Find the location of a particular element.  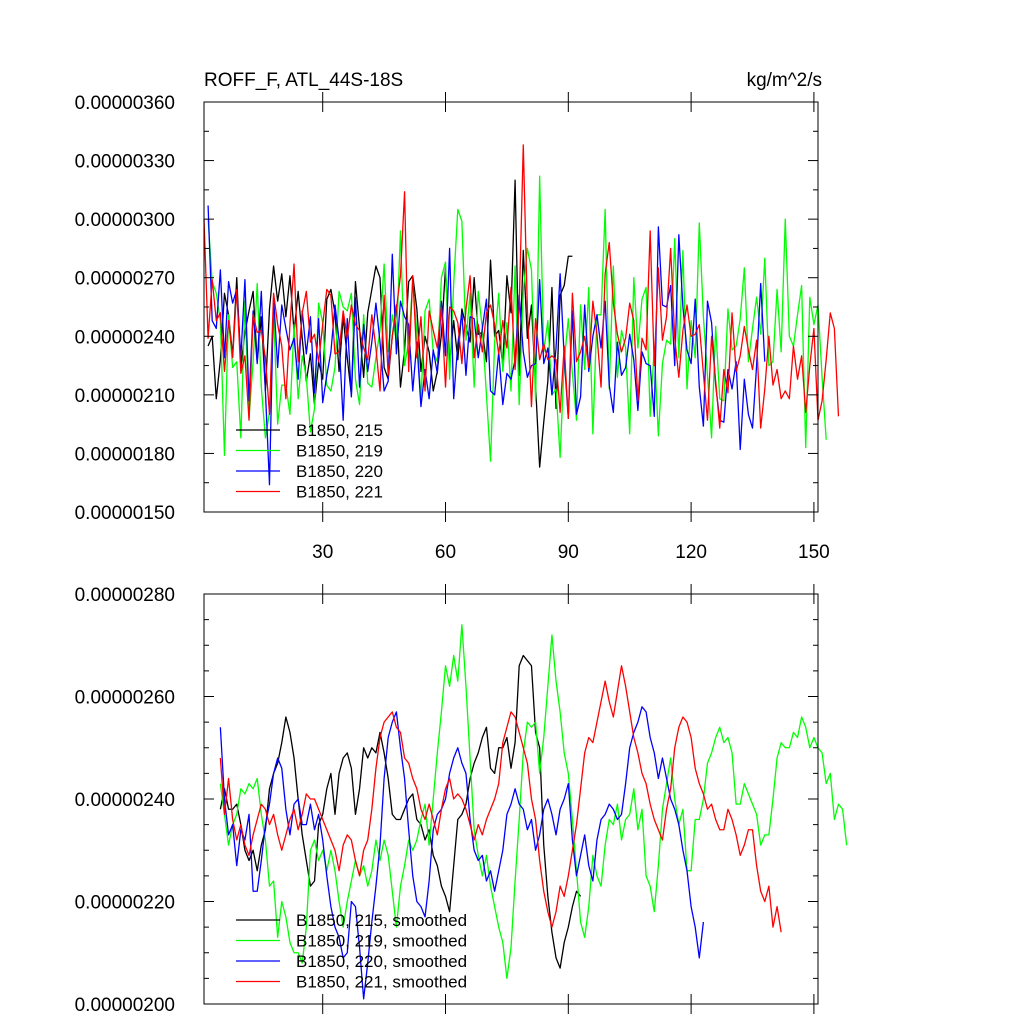

top-legend-label: B1850, 215 is located at coordinates (339, 430).